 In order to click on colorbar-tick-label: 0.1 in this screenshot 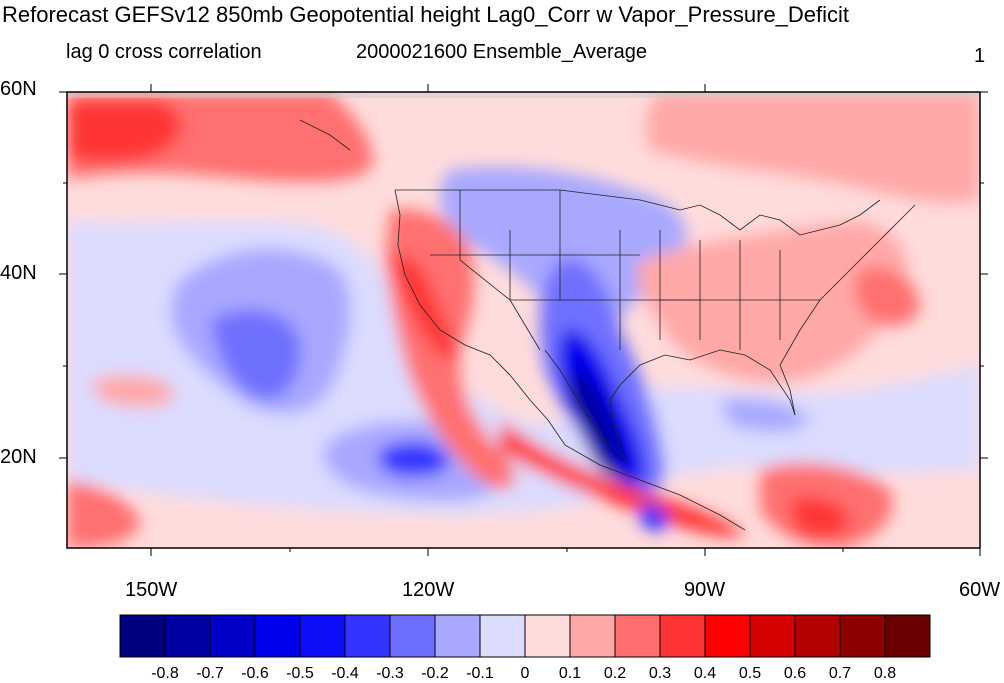, I will do `click(570, 673)`.